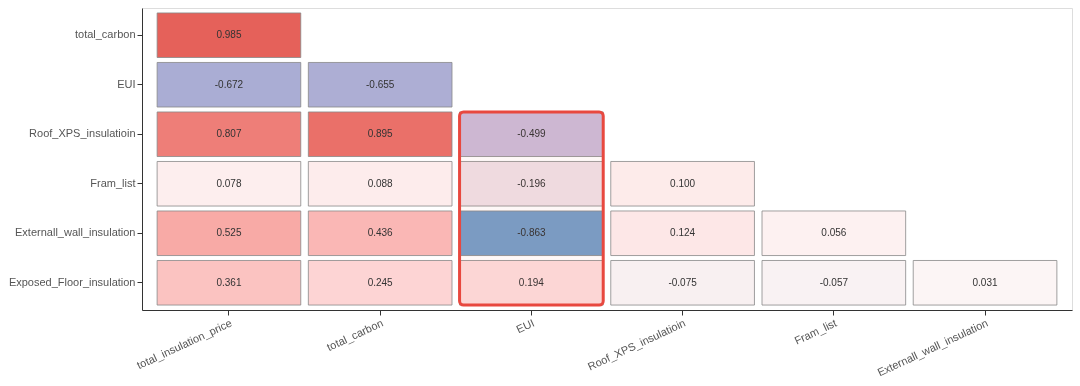 This screenshot has width=1080, height=386. What do you see at coordinates (380, 282) in the screenshot?
I see `data-label: 0.245` at bounding box center [380, 282].